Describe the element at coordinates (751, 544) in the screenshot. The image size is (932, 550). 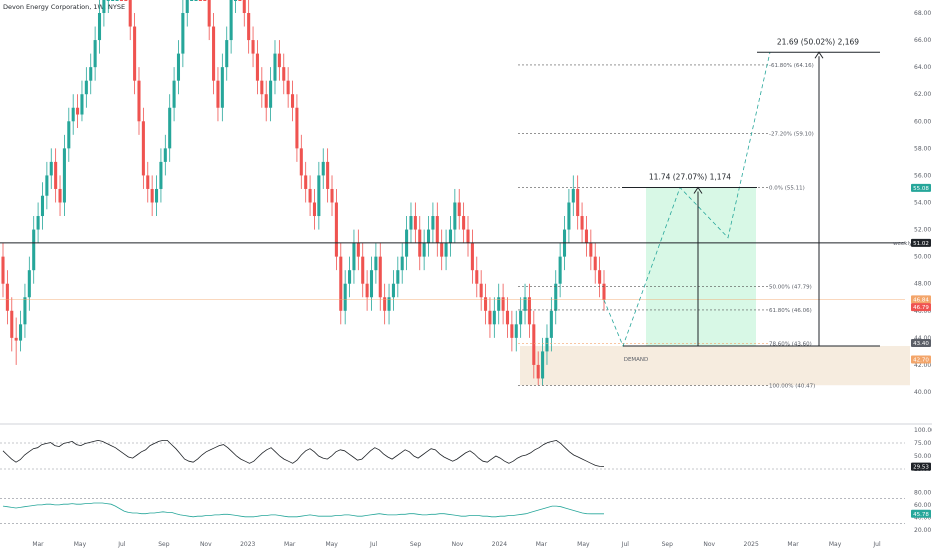
I see `x-tick-label: 2025` at that location.